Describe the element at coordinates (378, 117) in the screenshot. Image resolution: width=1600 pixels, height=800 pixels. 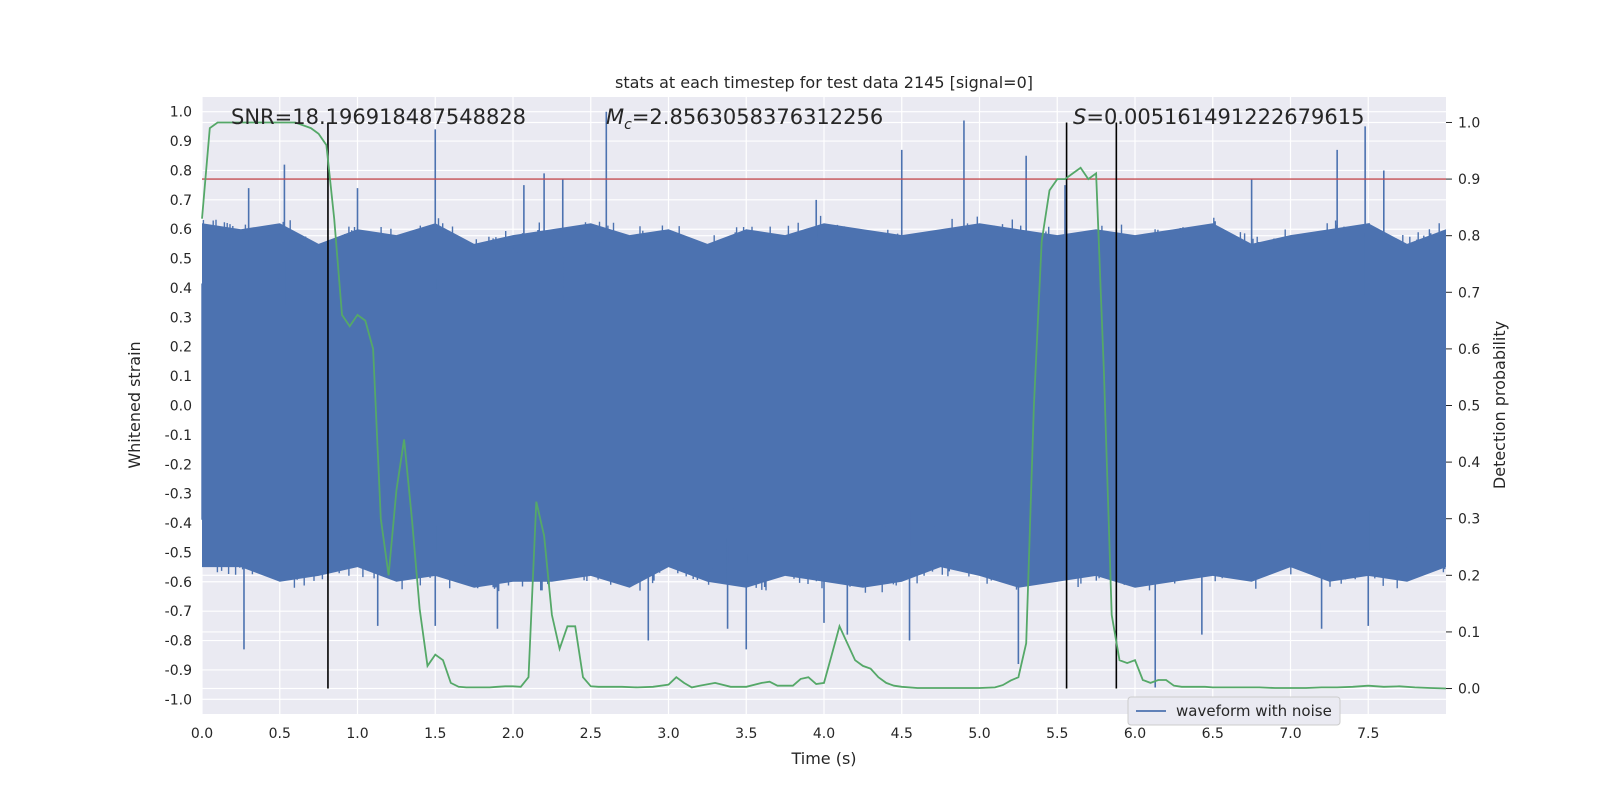
I see `snr-annotation: SNR=18.196918487548828` at that location.